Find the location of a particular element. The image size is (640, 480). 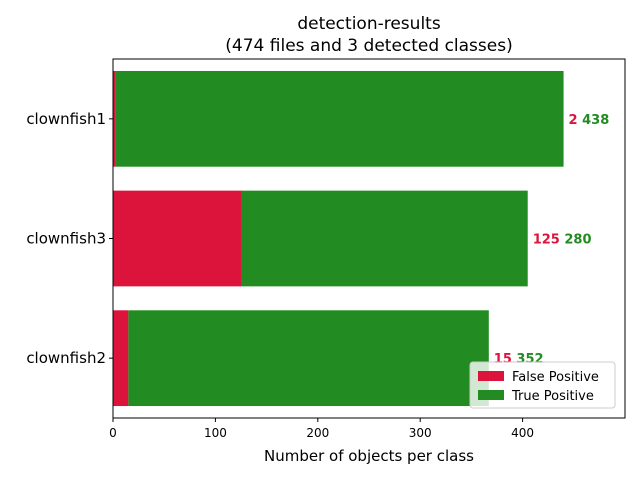

legend-label-false-positive: False Positive is located at coordinates (555, 377).